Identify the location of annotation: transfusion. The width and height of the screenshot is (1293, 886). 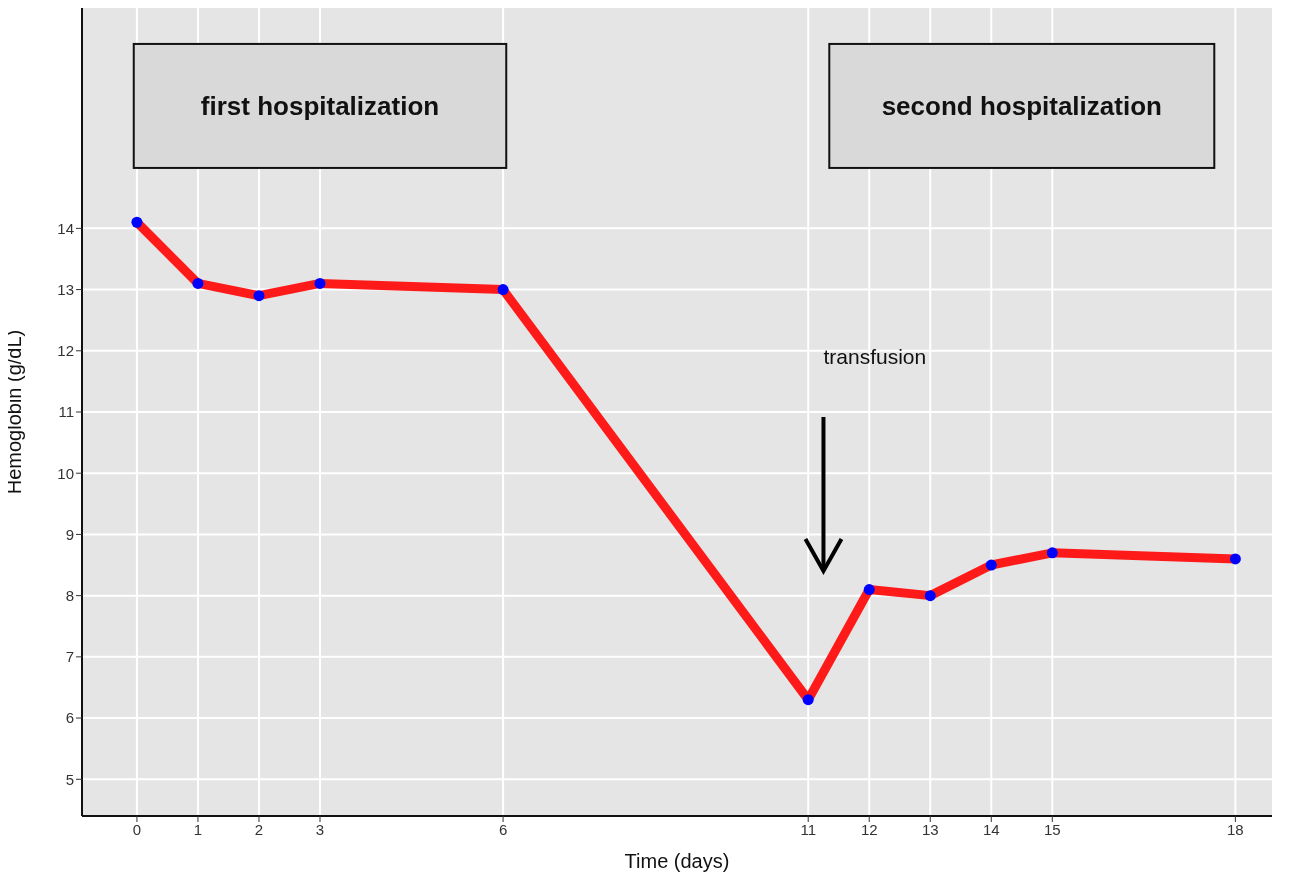
(875, 356).